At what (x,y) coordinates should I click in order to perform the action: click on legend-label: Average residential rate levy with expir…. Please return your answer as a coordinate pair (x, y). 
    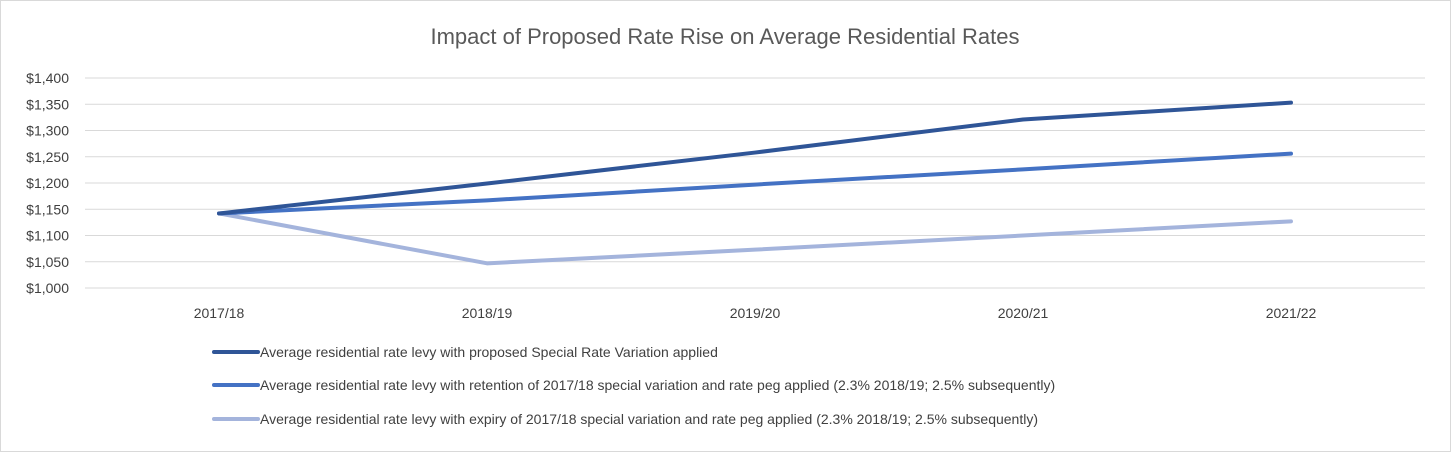
    Looking at the image, I should click on (649, 419).